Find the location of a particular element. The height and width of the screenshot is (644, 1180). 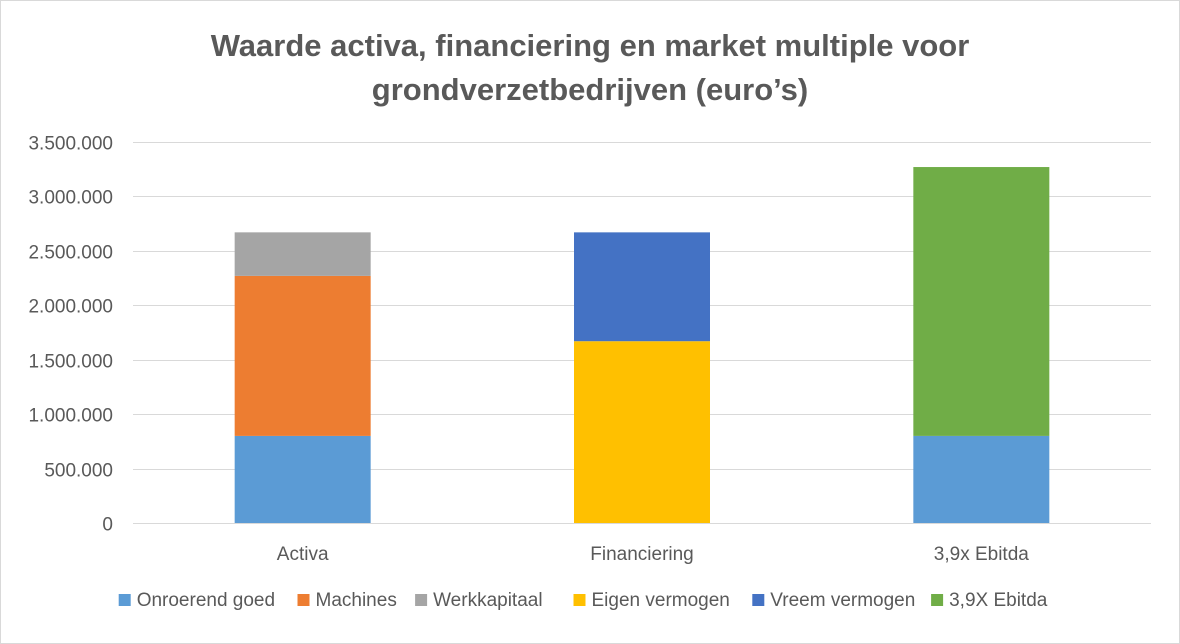

y-tick-label: 3.000.000 is located at coordinates (70, 198).